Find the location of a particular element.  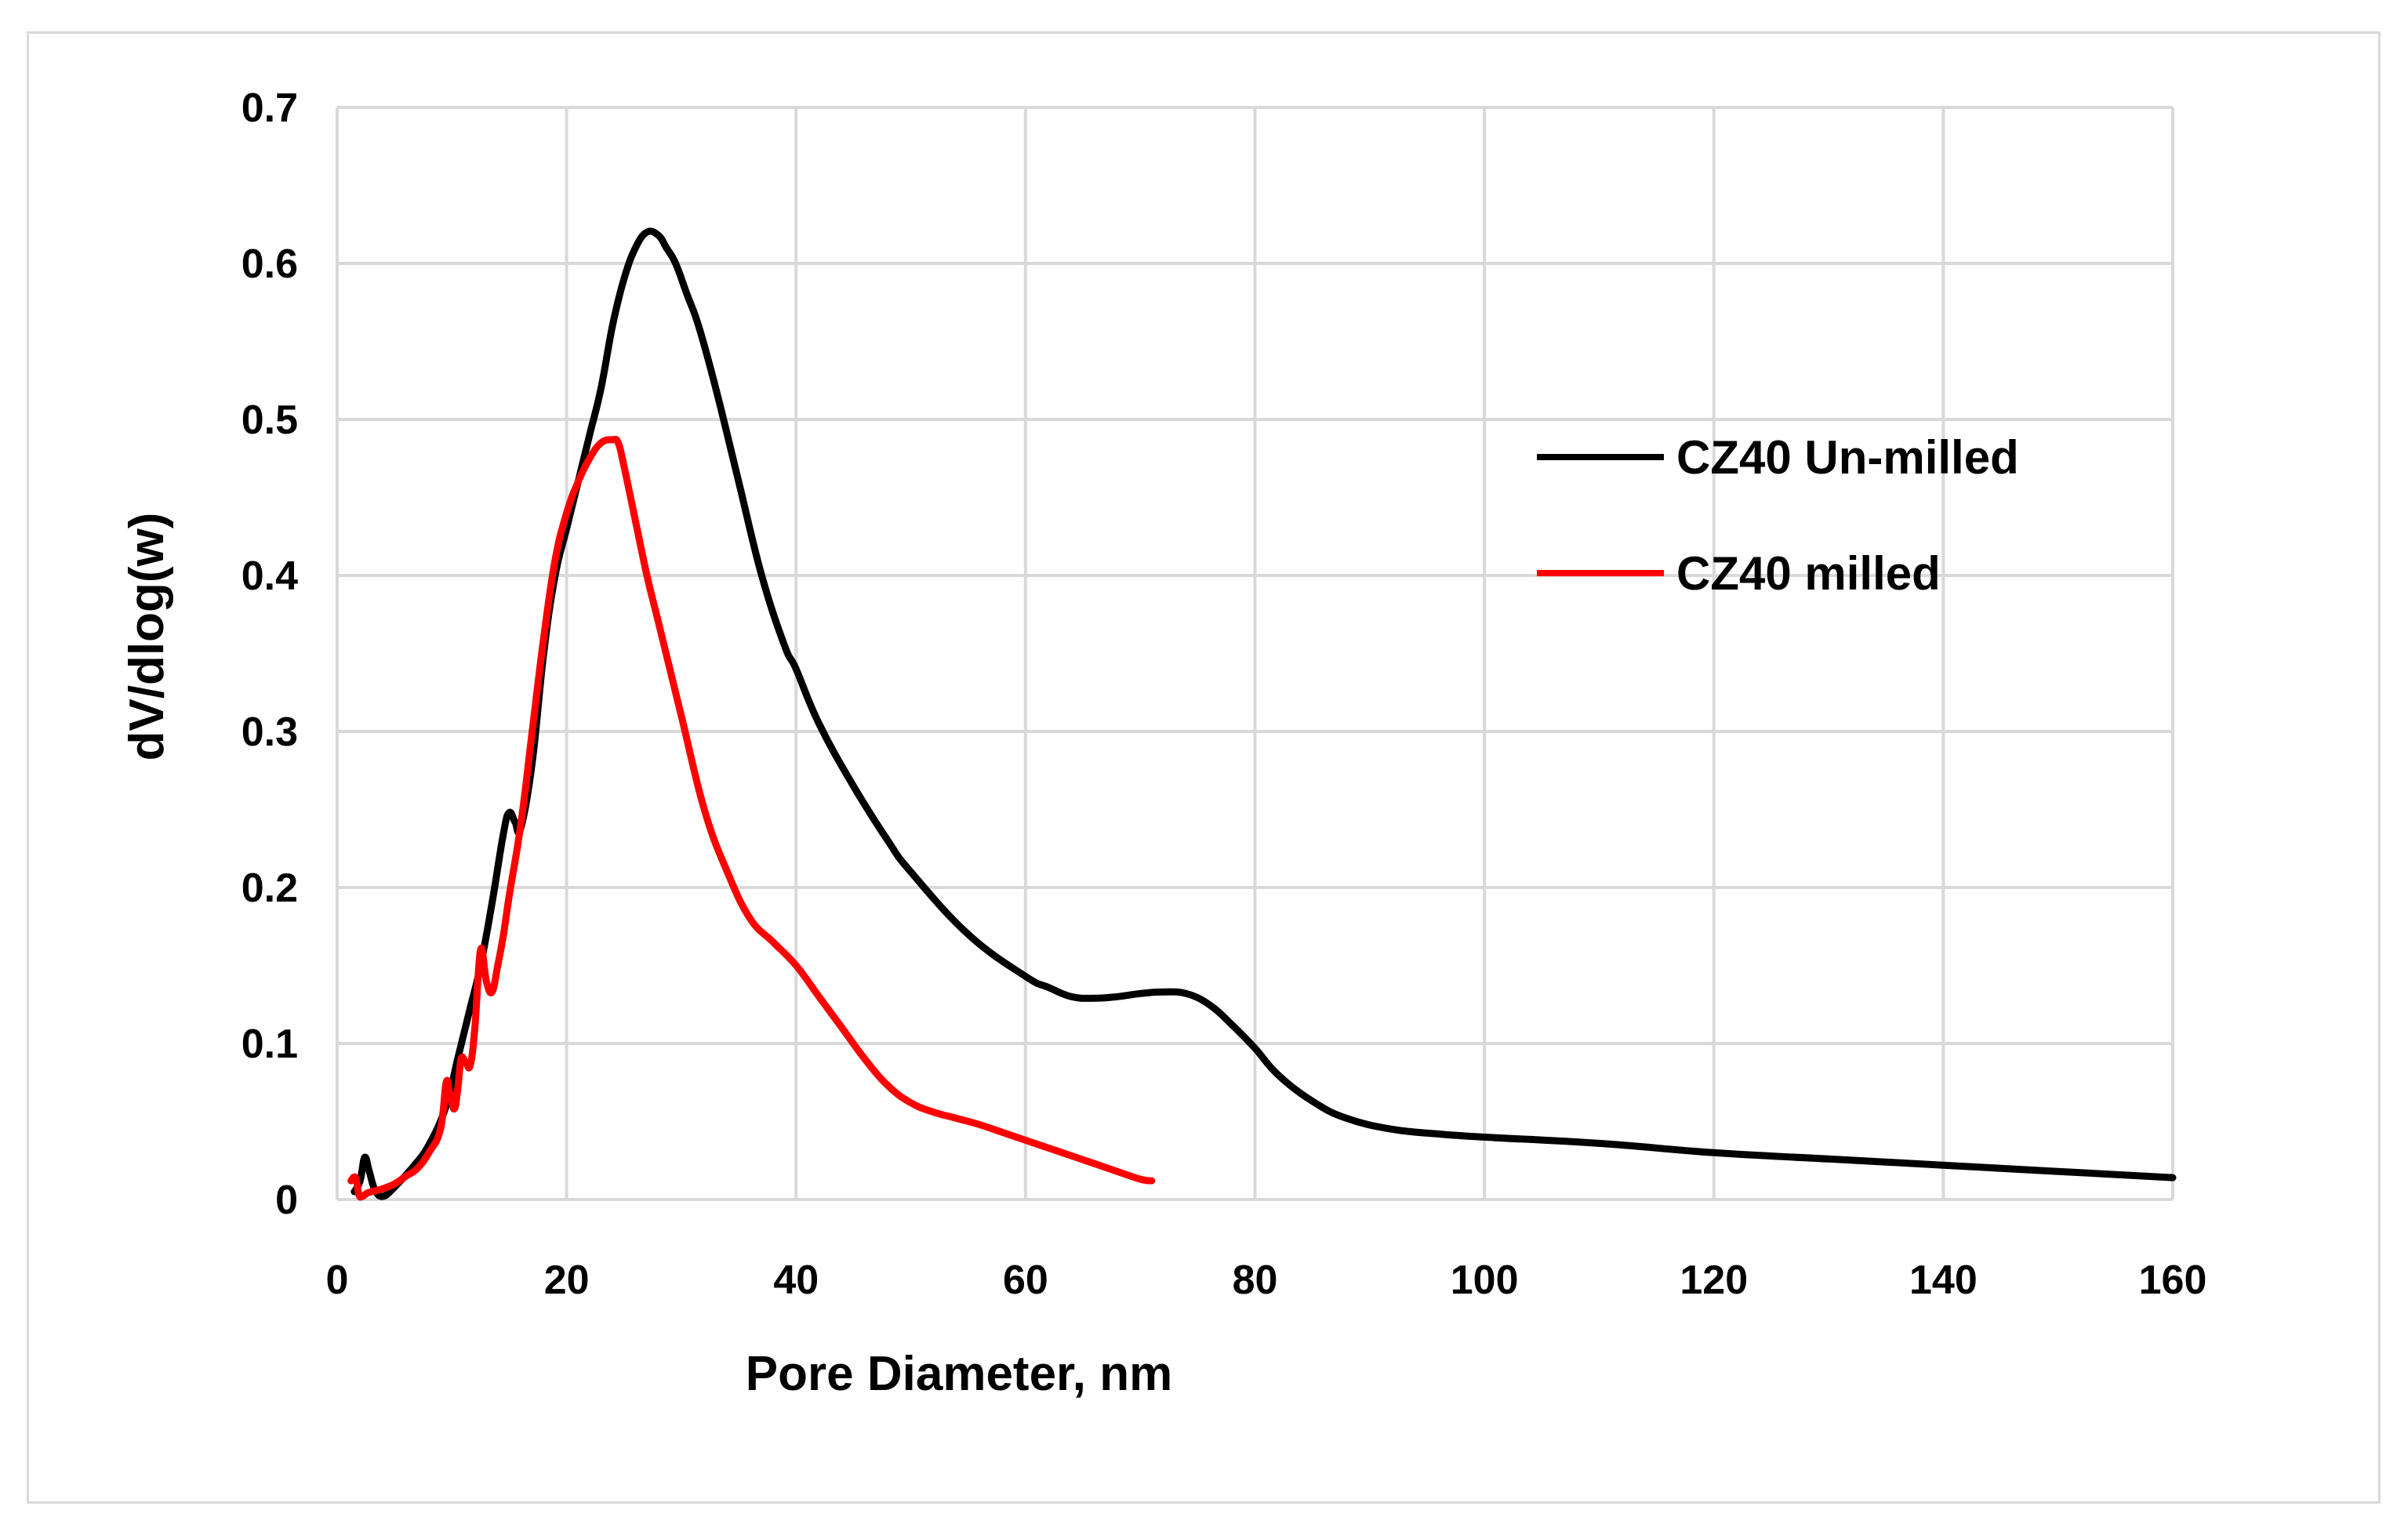

x-tick-label: 100 is located at coordinates (1485, 1280).